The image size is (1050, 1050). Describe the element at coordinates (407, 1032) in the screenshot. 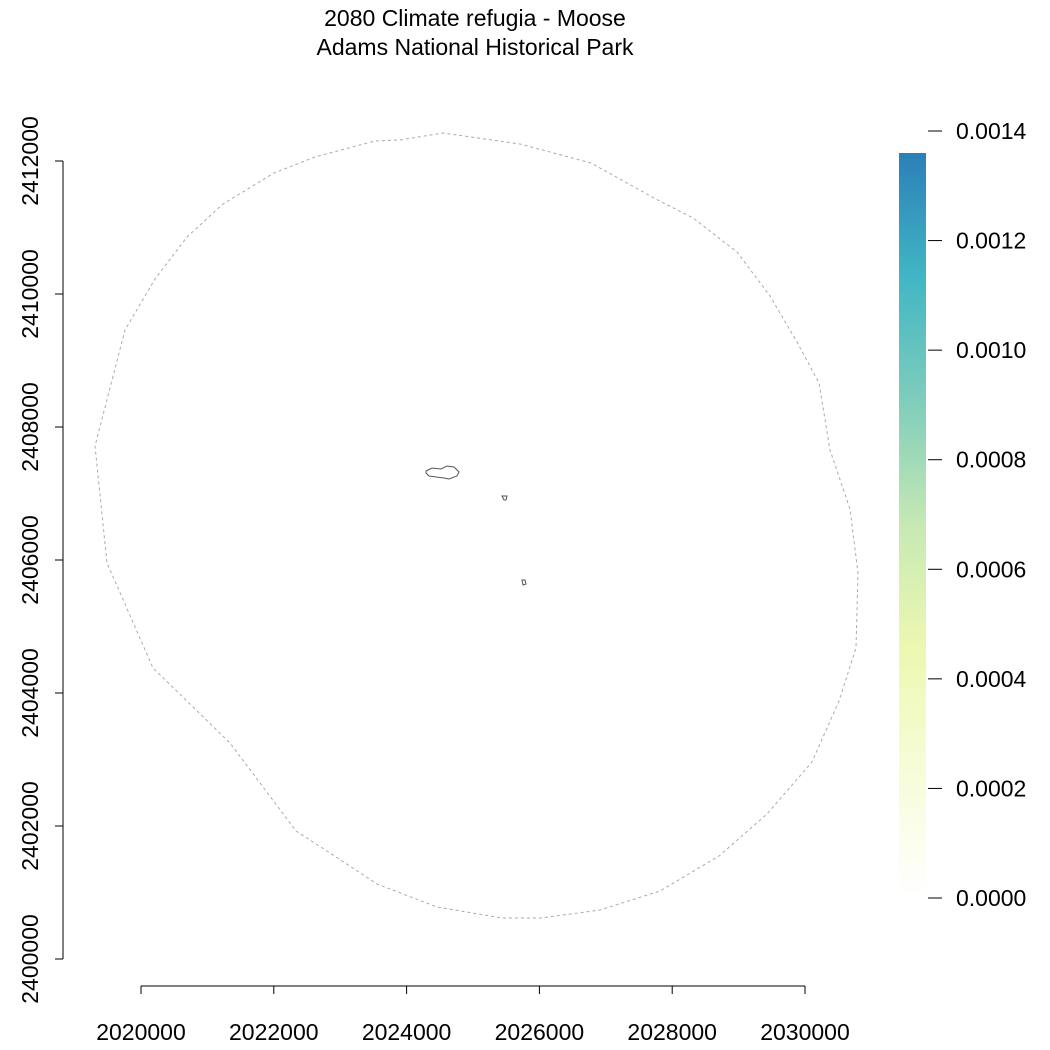

I see `x-tick-label: 2024000` at that location.